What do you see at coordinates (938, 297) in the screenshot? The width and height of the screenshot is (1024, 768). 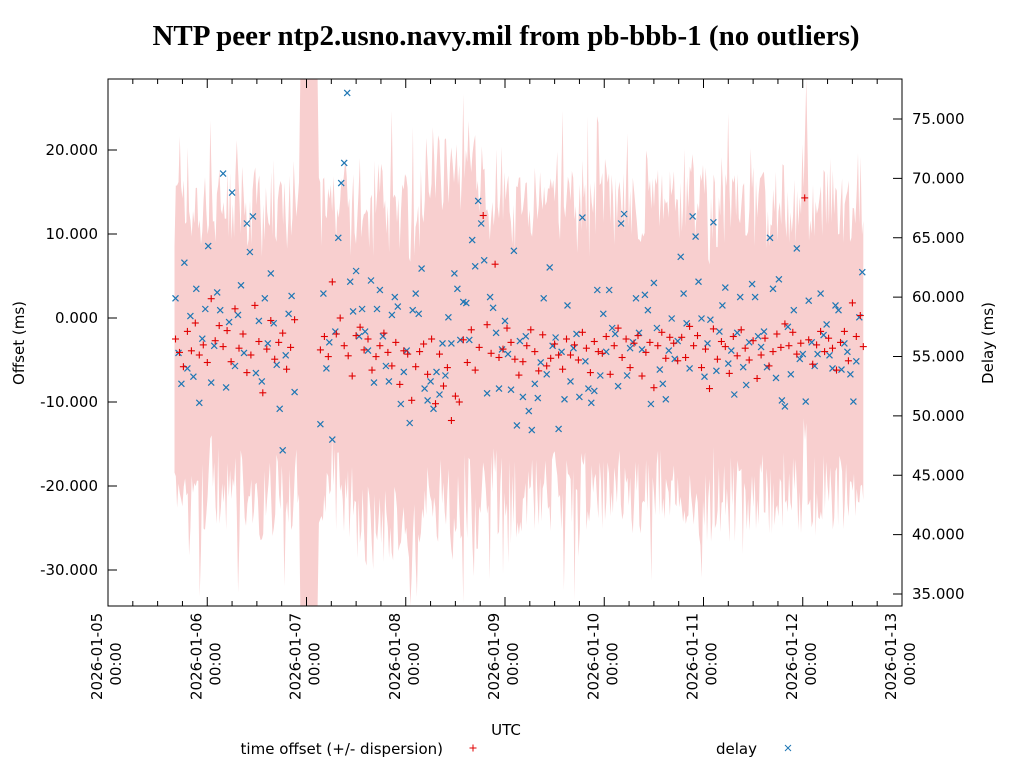 I see `y2-tick-label: 60.000` at bounding box center [938, 297].